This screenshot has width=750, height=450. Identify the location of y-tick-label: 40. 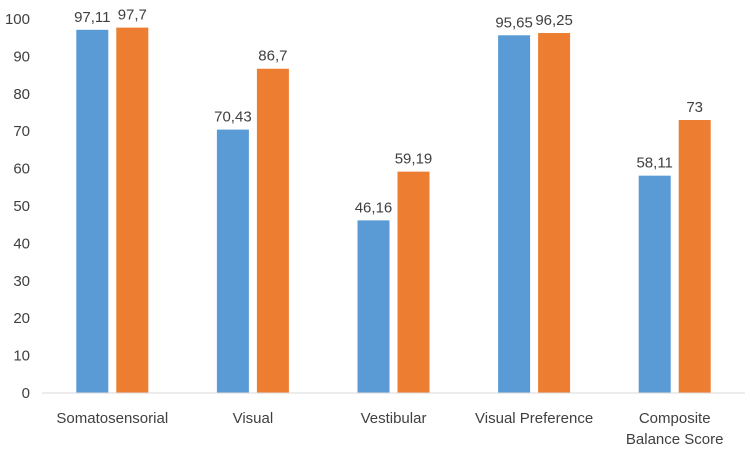
(21, 243).